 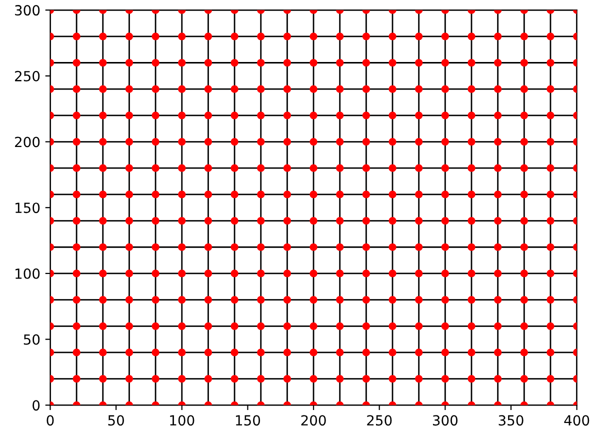 I want to click on x-tick-label: 300, so click(x=445, y=420).